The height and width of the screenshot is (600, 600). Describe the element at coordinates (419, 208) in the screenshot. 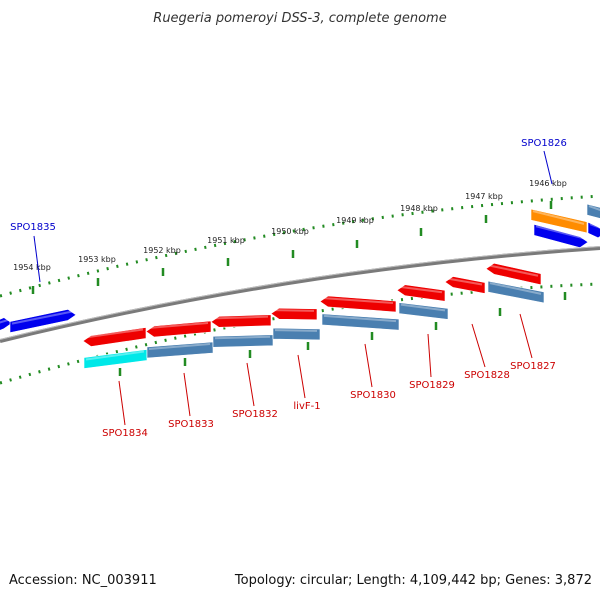

I see `scale-label: 1948 kbp` at that location.